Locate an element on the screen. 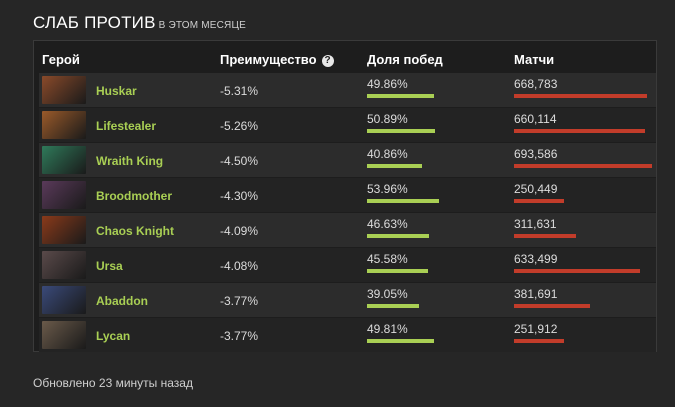  matches-value: 381,691 is located at coordinates (536, 294).